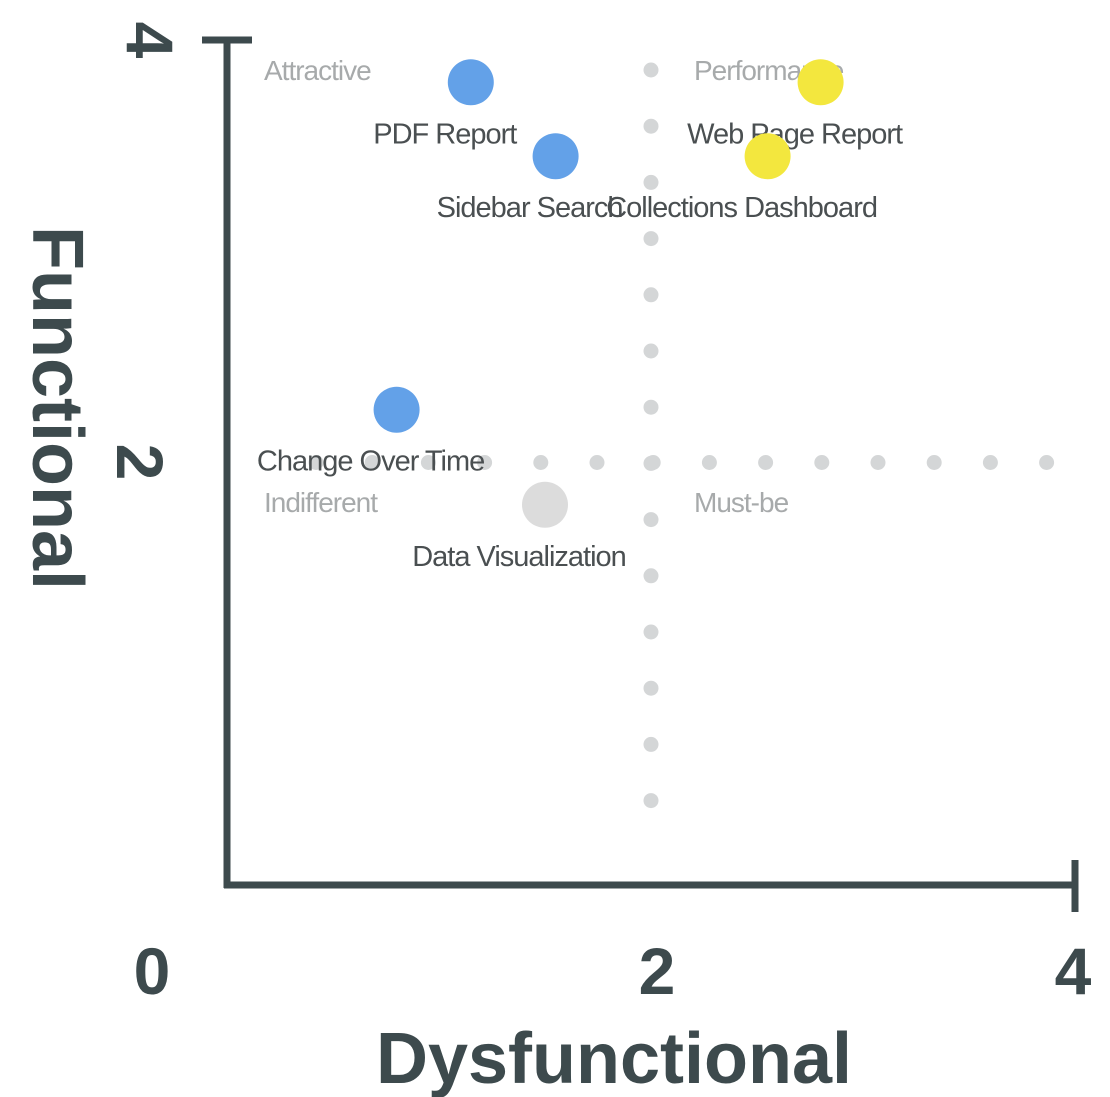  Describe the element at coordinates (519, 557) in the screenshot. I see `data-point-label: Data Visualization` at that location.